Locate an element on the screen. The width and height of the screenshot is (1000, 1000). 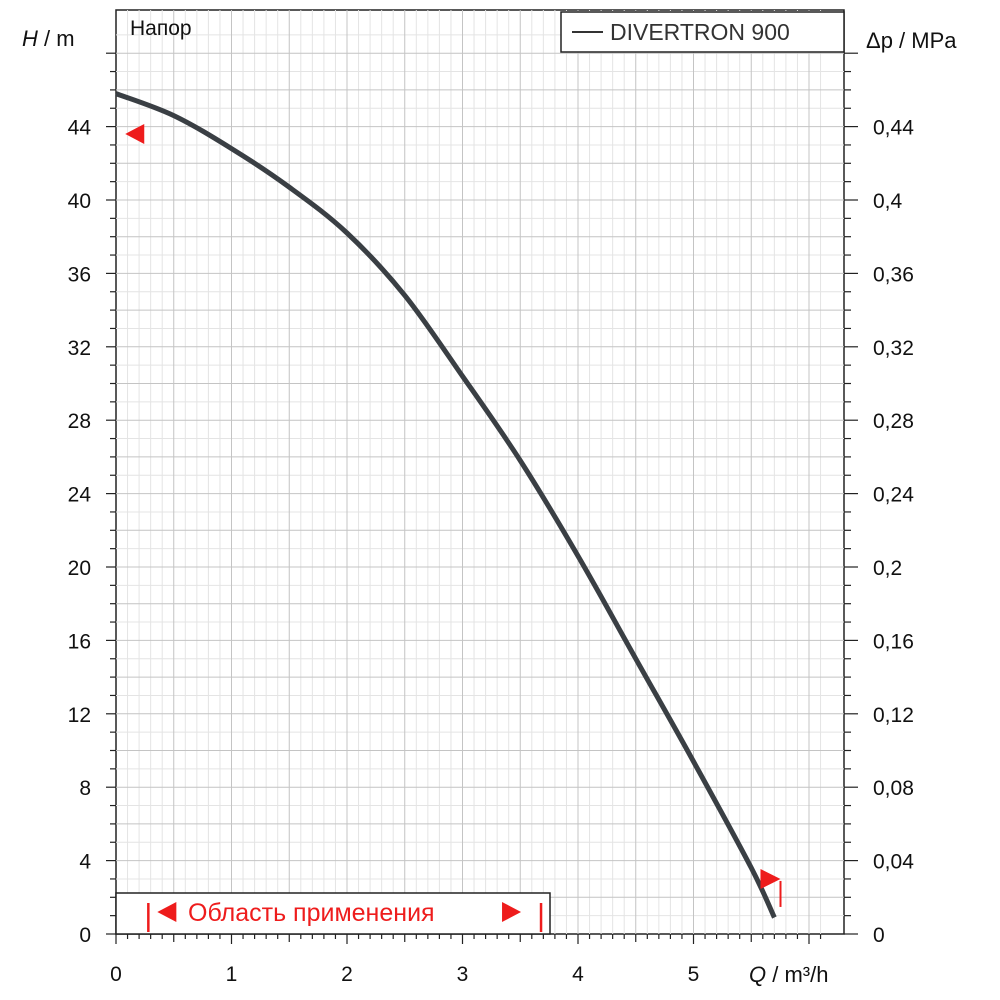
y-tick-label: 4 is located at coordinates (85, 862).